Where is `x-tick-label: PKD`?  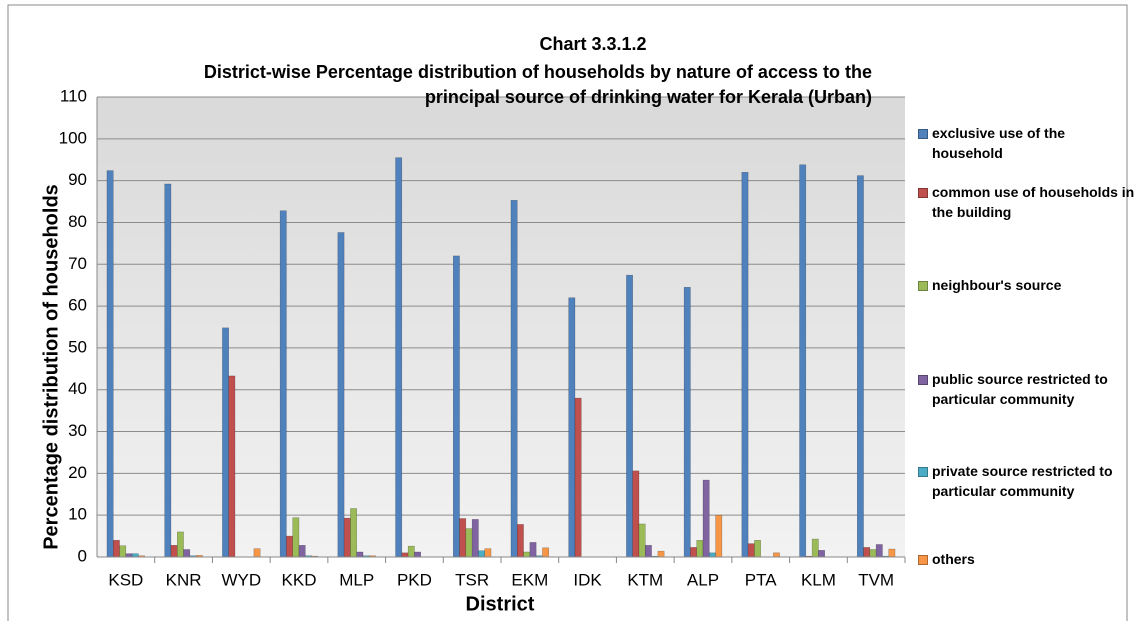
x-tick-label: PKD is located at coordinates (414, 579).